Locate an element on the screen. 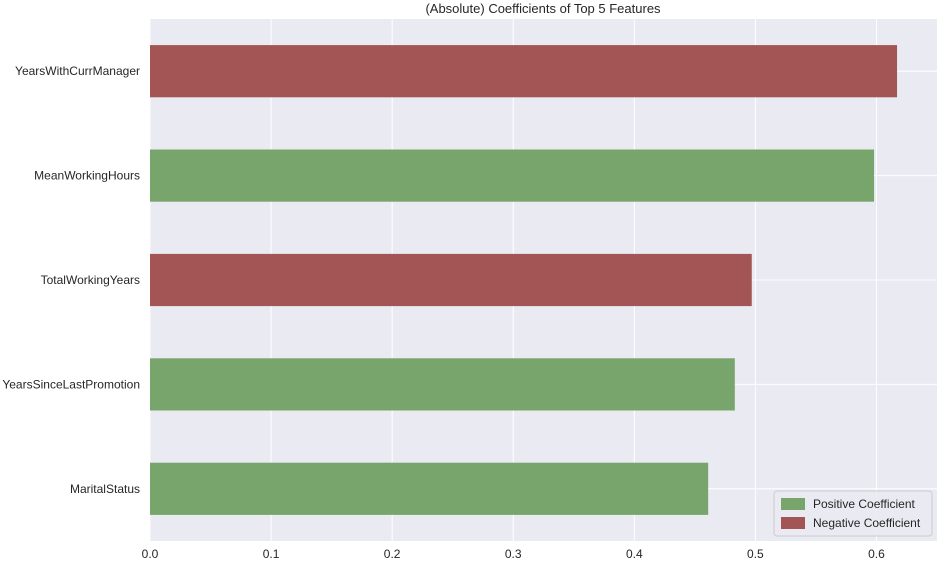 The width and height of the screenshot is (945, 568). x-tick-label: 0.6 is located at coordinates (876, 554).